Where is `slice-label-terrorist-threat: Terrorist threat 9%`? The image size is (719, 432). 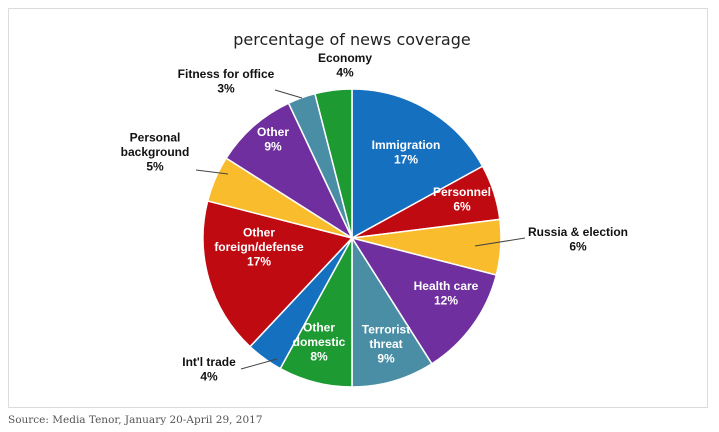 slice-label-terrorist-threat: Terrorist threat 9% is located at coordinates (386, 344).